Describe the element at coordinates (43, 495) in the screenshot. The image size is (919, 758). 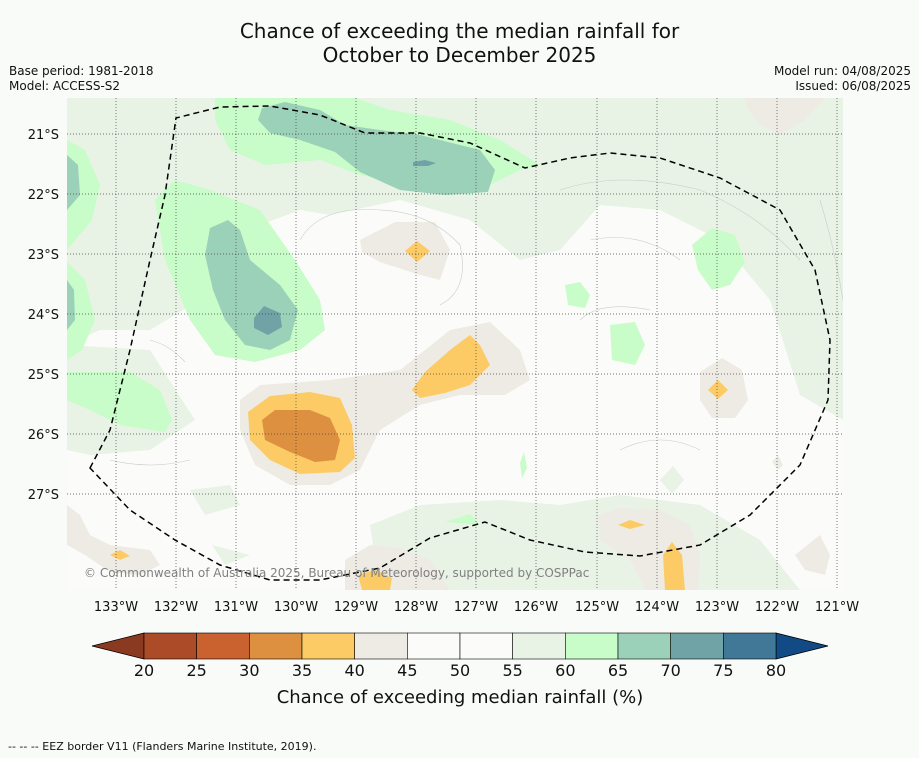
I see `lat-label: 27°S` at that location.